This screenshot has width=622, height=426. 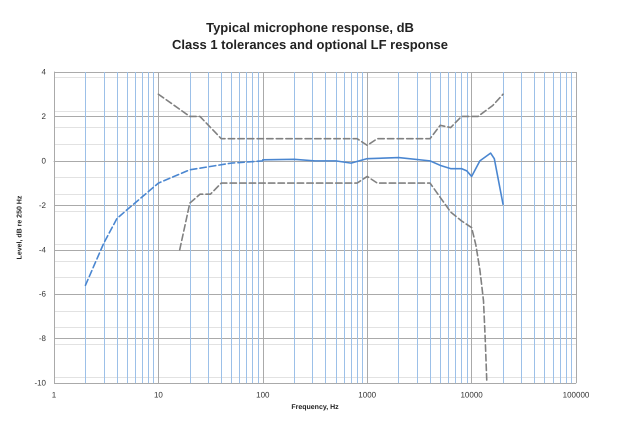 What do you see at coordinates (310, 44) in the screenshot?
I see `chart-subtitle: Class 1 tolerances and optional LF response` at bounding box center [310, 44].